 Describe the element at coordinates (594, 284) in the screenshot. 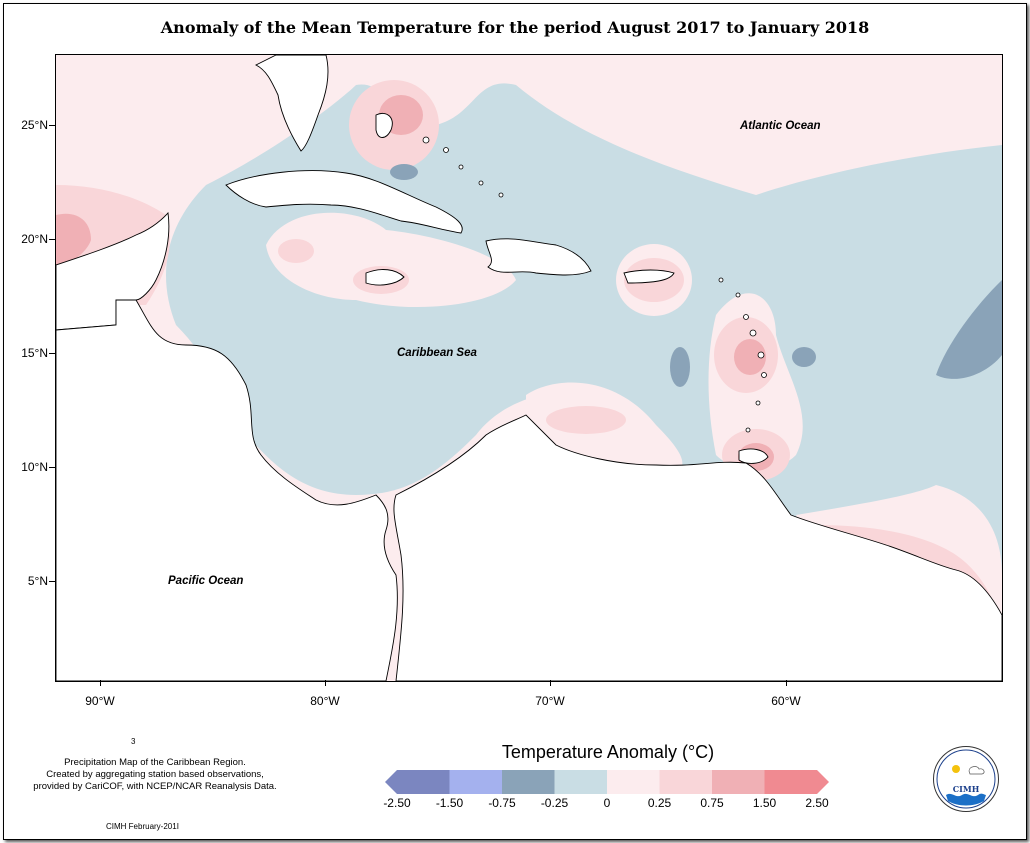

I see `small-islands` at that location.